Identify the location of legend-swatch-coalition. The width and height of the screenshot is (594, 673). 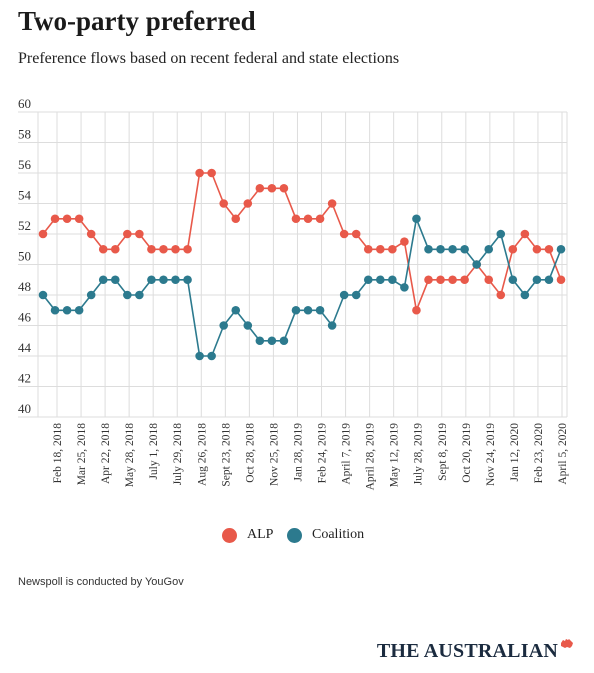
(294, 535).